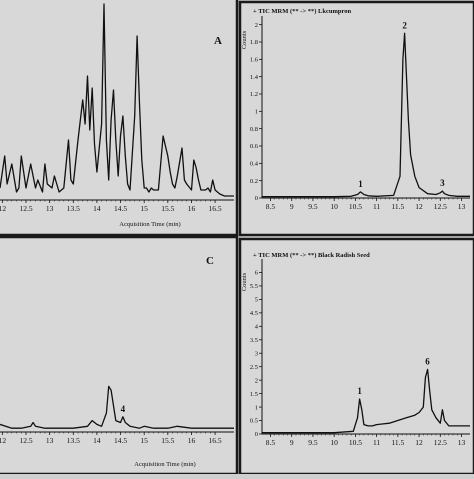 The height and width of the screenshot is (479, 474). What do you see at coordinates (257, 273) in the screenshot?
I see `y-tick-label: 6` at bounding box center [257, 273].